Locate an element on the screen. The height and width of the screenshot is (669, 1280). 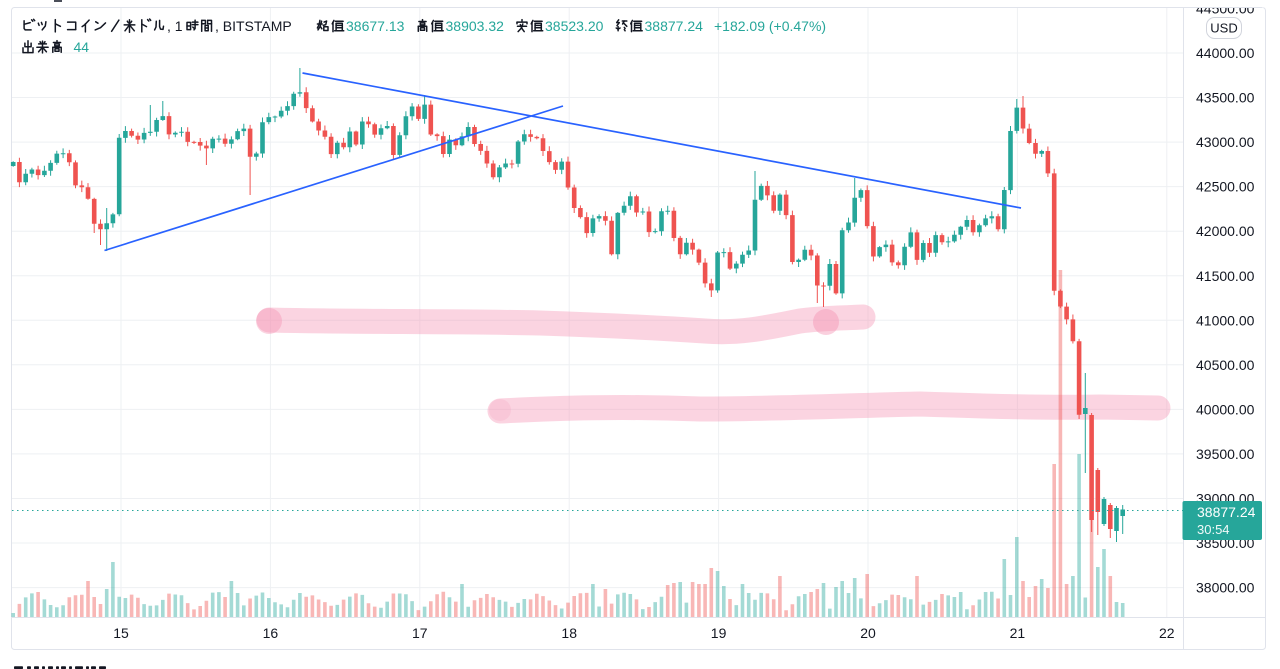
svg-text: 17 is located at coordinates (420, 633).